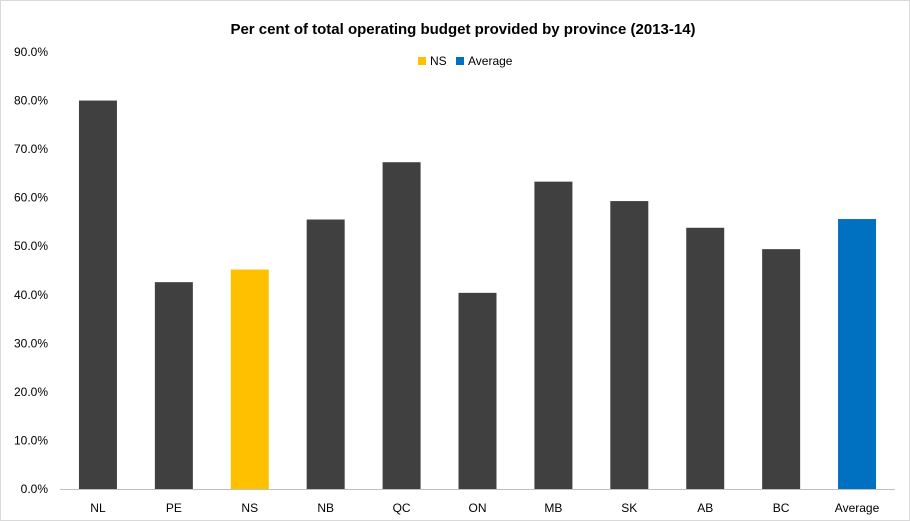 The width and height of the screenshot is (910, 521). Describe the element at coordinates (249, 508) in the screenshot. I see `x-tick-label: NS` at that location.